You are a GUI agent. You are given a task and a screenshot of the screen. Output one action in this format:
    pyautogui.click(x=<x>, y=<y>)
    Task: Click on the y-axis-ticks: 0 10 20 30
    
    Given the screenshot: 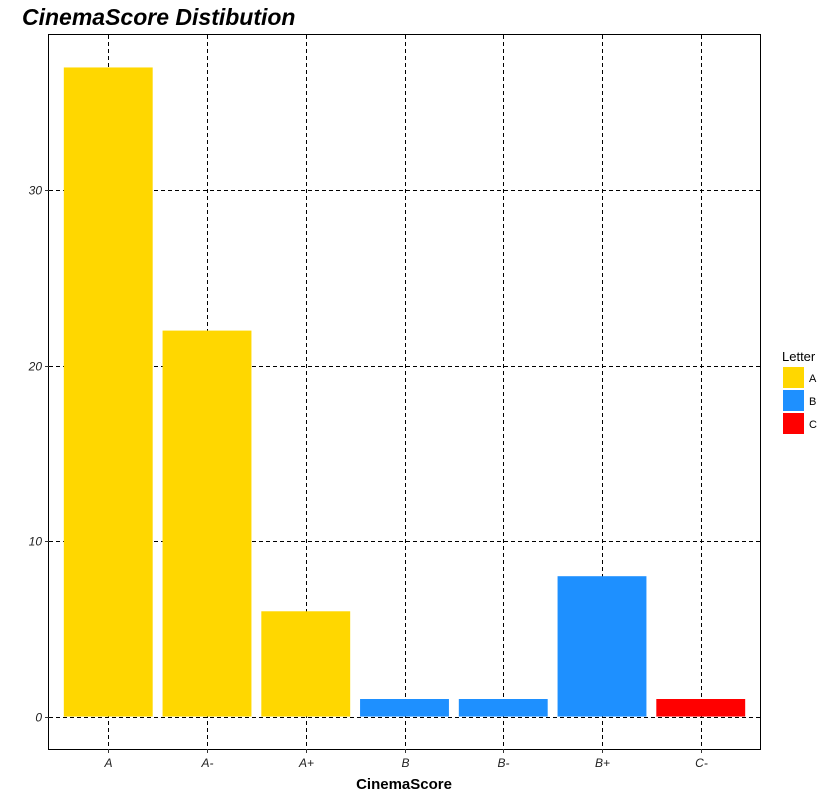 What is the action you would take?
    pyautogui.click(x=38, y=454)
    